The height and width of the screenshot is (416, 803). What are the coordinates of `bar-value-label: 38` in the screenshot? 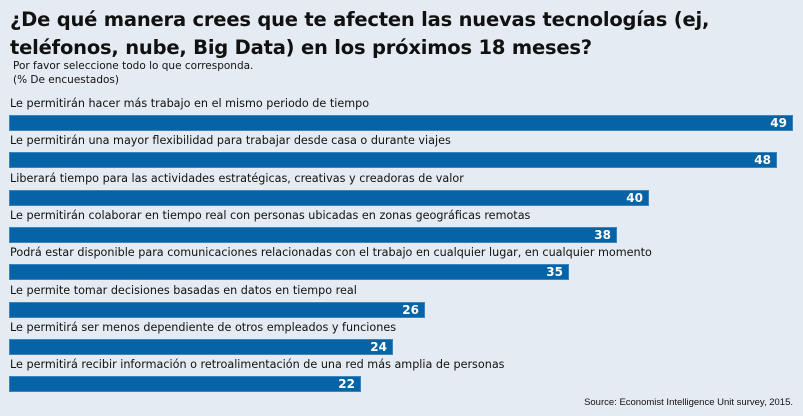 It's located at (602, 234).